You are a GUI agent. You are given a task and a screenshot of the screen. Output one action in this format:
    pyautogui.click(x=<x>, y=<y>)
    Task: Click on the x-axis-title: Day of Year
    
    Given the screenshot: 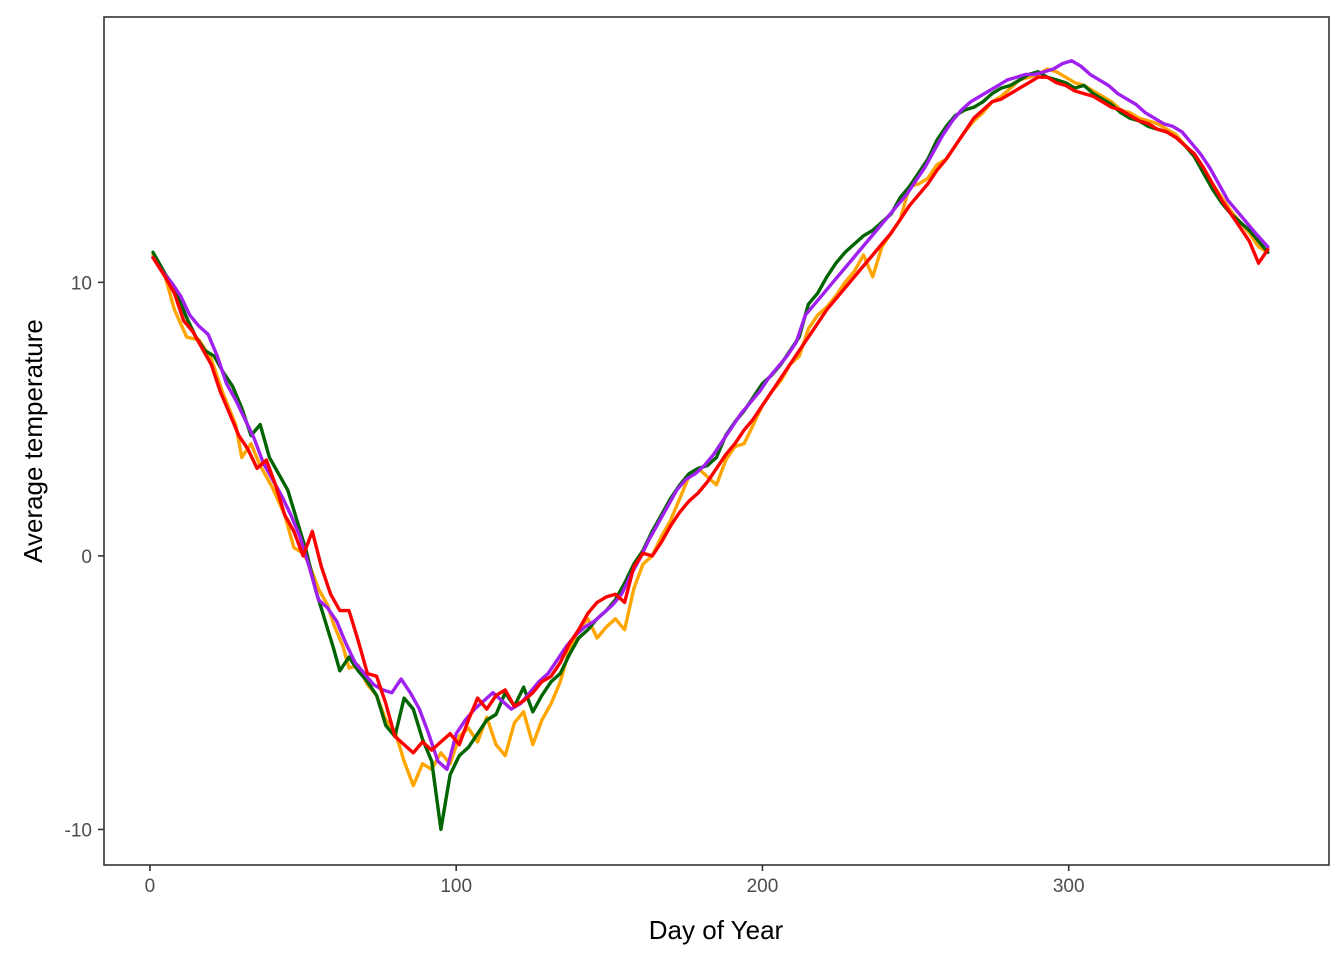 What is the action you would take?
    pyautogui.click(x=716, y=930)
    